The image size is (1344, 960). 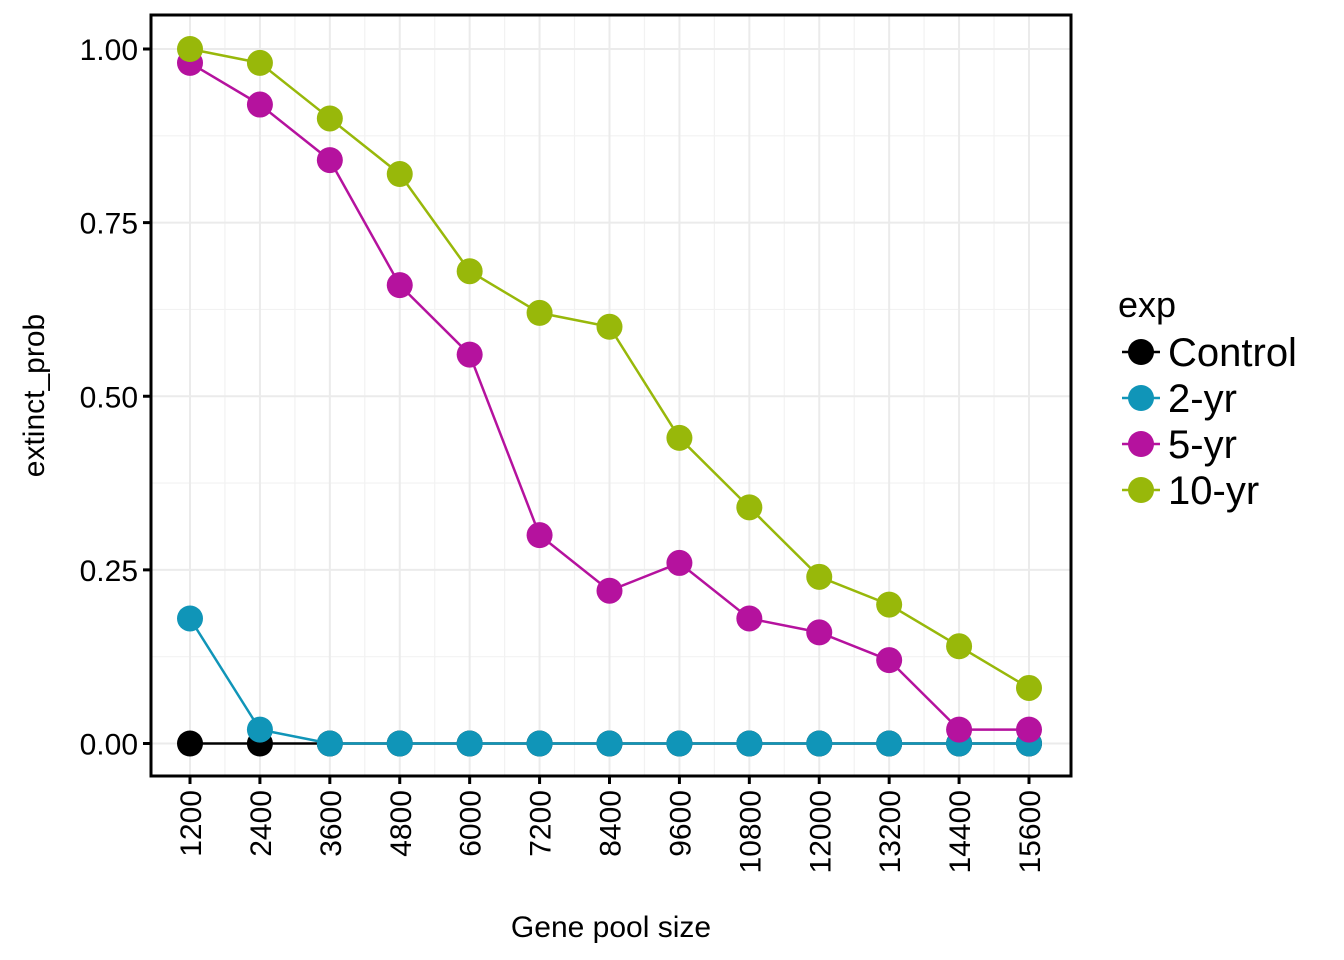 What do you see at coordinates (331, 823) in the screenshot?
I see `x-tick-label: 3600` at bounding box center [331, 823].